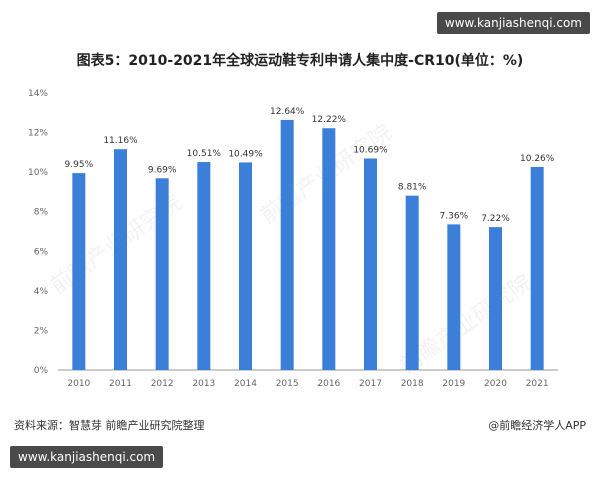 Image resolution: width=600 pixels, height=480 pixels. Describe the element at coordinates (38, 94) in the screenshot. I see `y-tick-label: 14%` at that location.